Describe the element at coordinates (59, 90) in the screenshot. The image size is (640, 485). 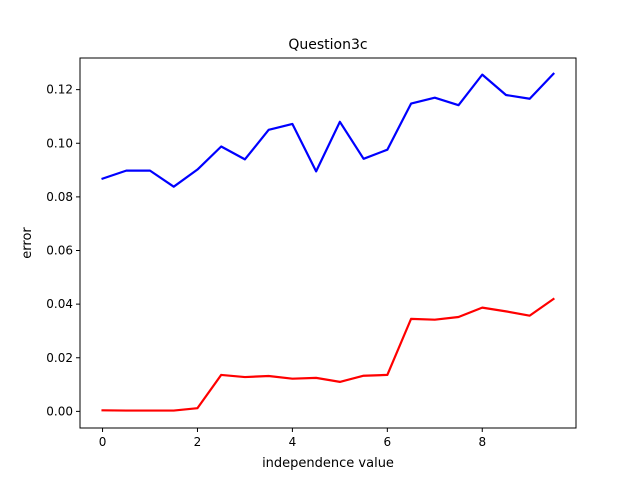
I see `y-tick-label: 0.12` at that location.